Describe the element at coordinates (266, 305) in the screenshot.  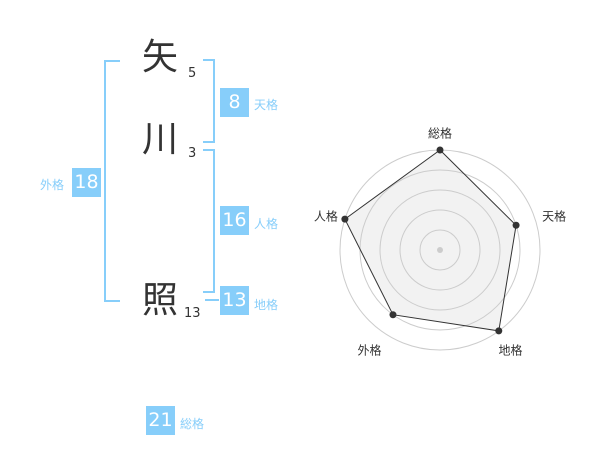
I see `chikaku-label: 地格` at that location.